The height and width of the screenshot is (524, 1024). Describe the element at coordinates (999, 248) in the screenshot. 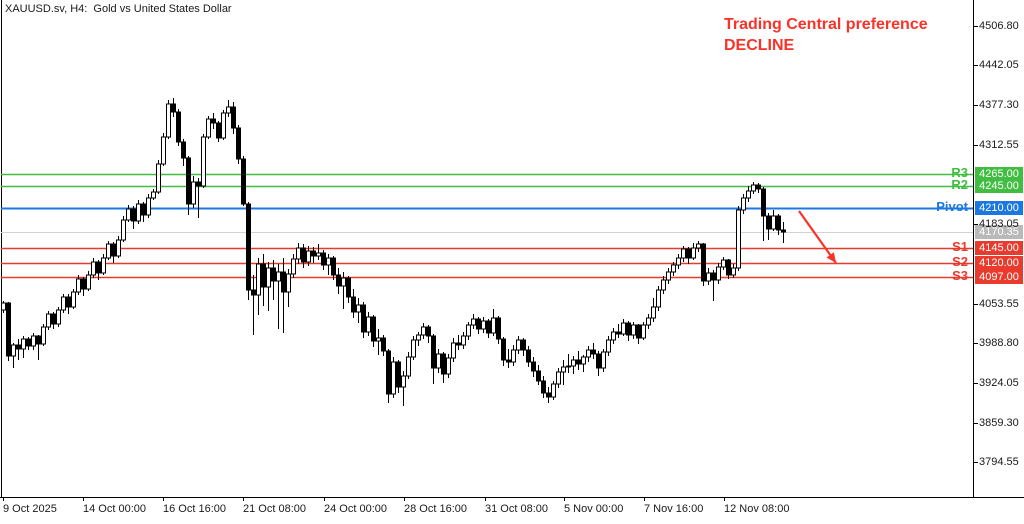

I see `level-badge-s1: 4145.00` at that location.